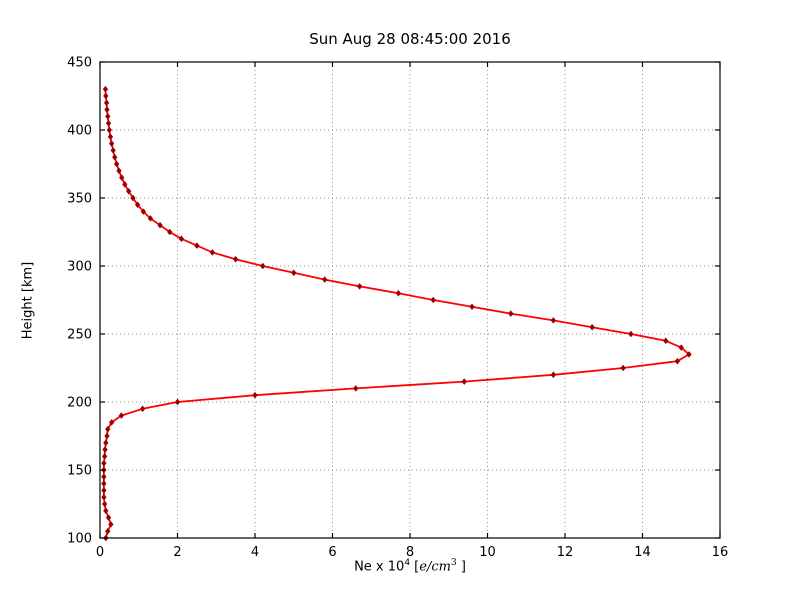 This screenshot has height=600, width=800. Describe the element at coordinates (410, 39) in the screenshot. I see `chart-title: Sun Aug 28 08:45:00 2016` at that location.